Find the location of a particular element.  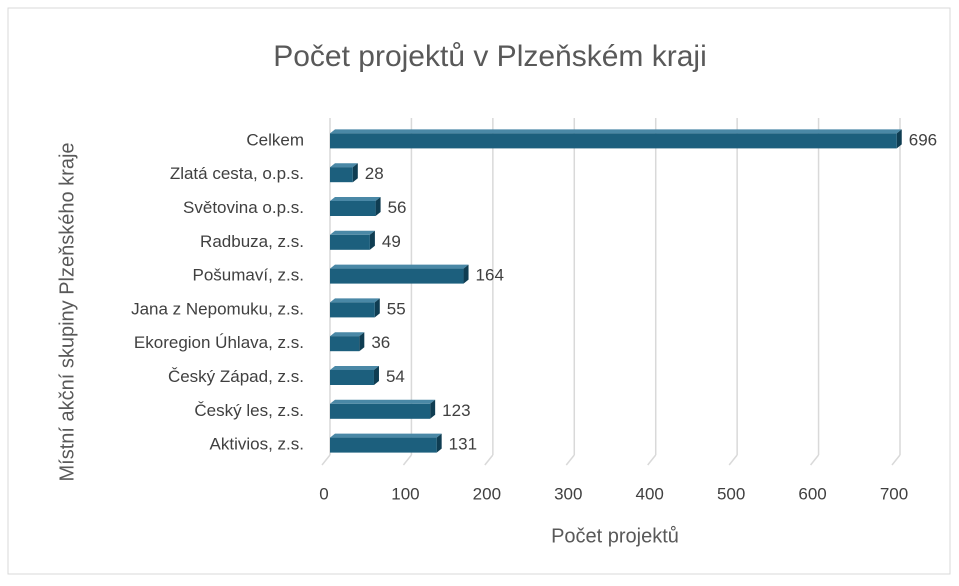

y-tick-label: Jana z Nepomuku, z.s. is located at coordinates (217, 308).